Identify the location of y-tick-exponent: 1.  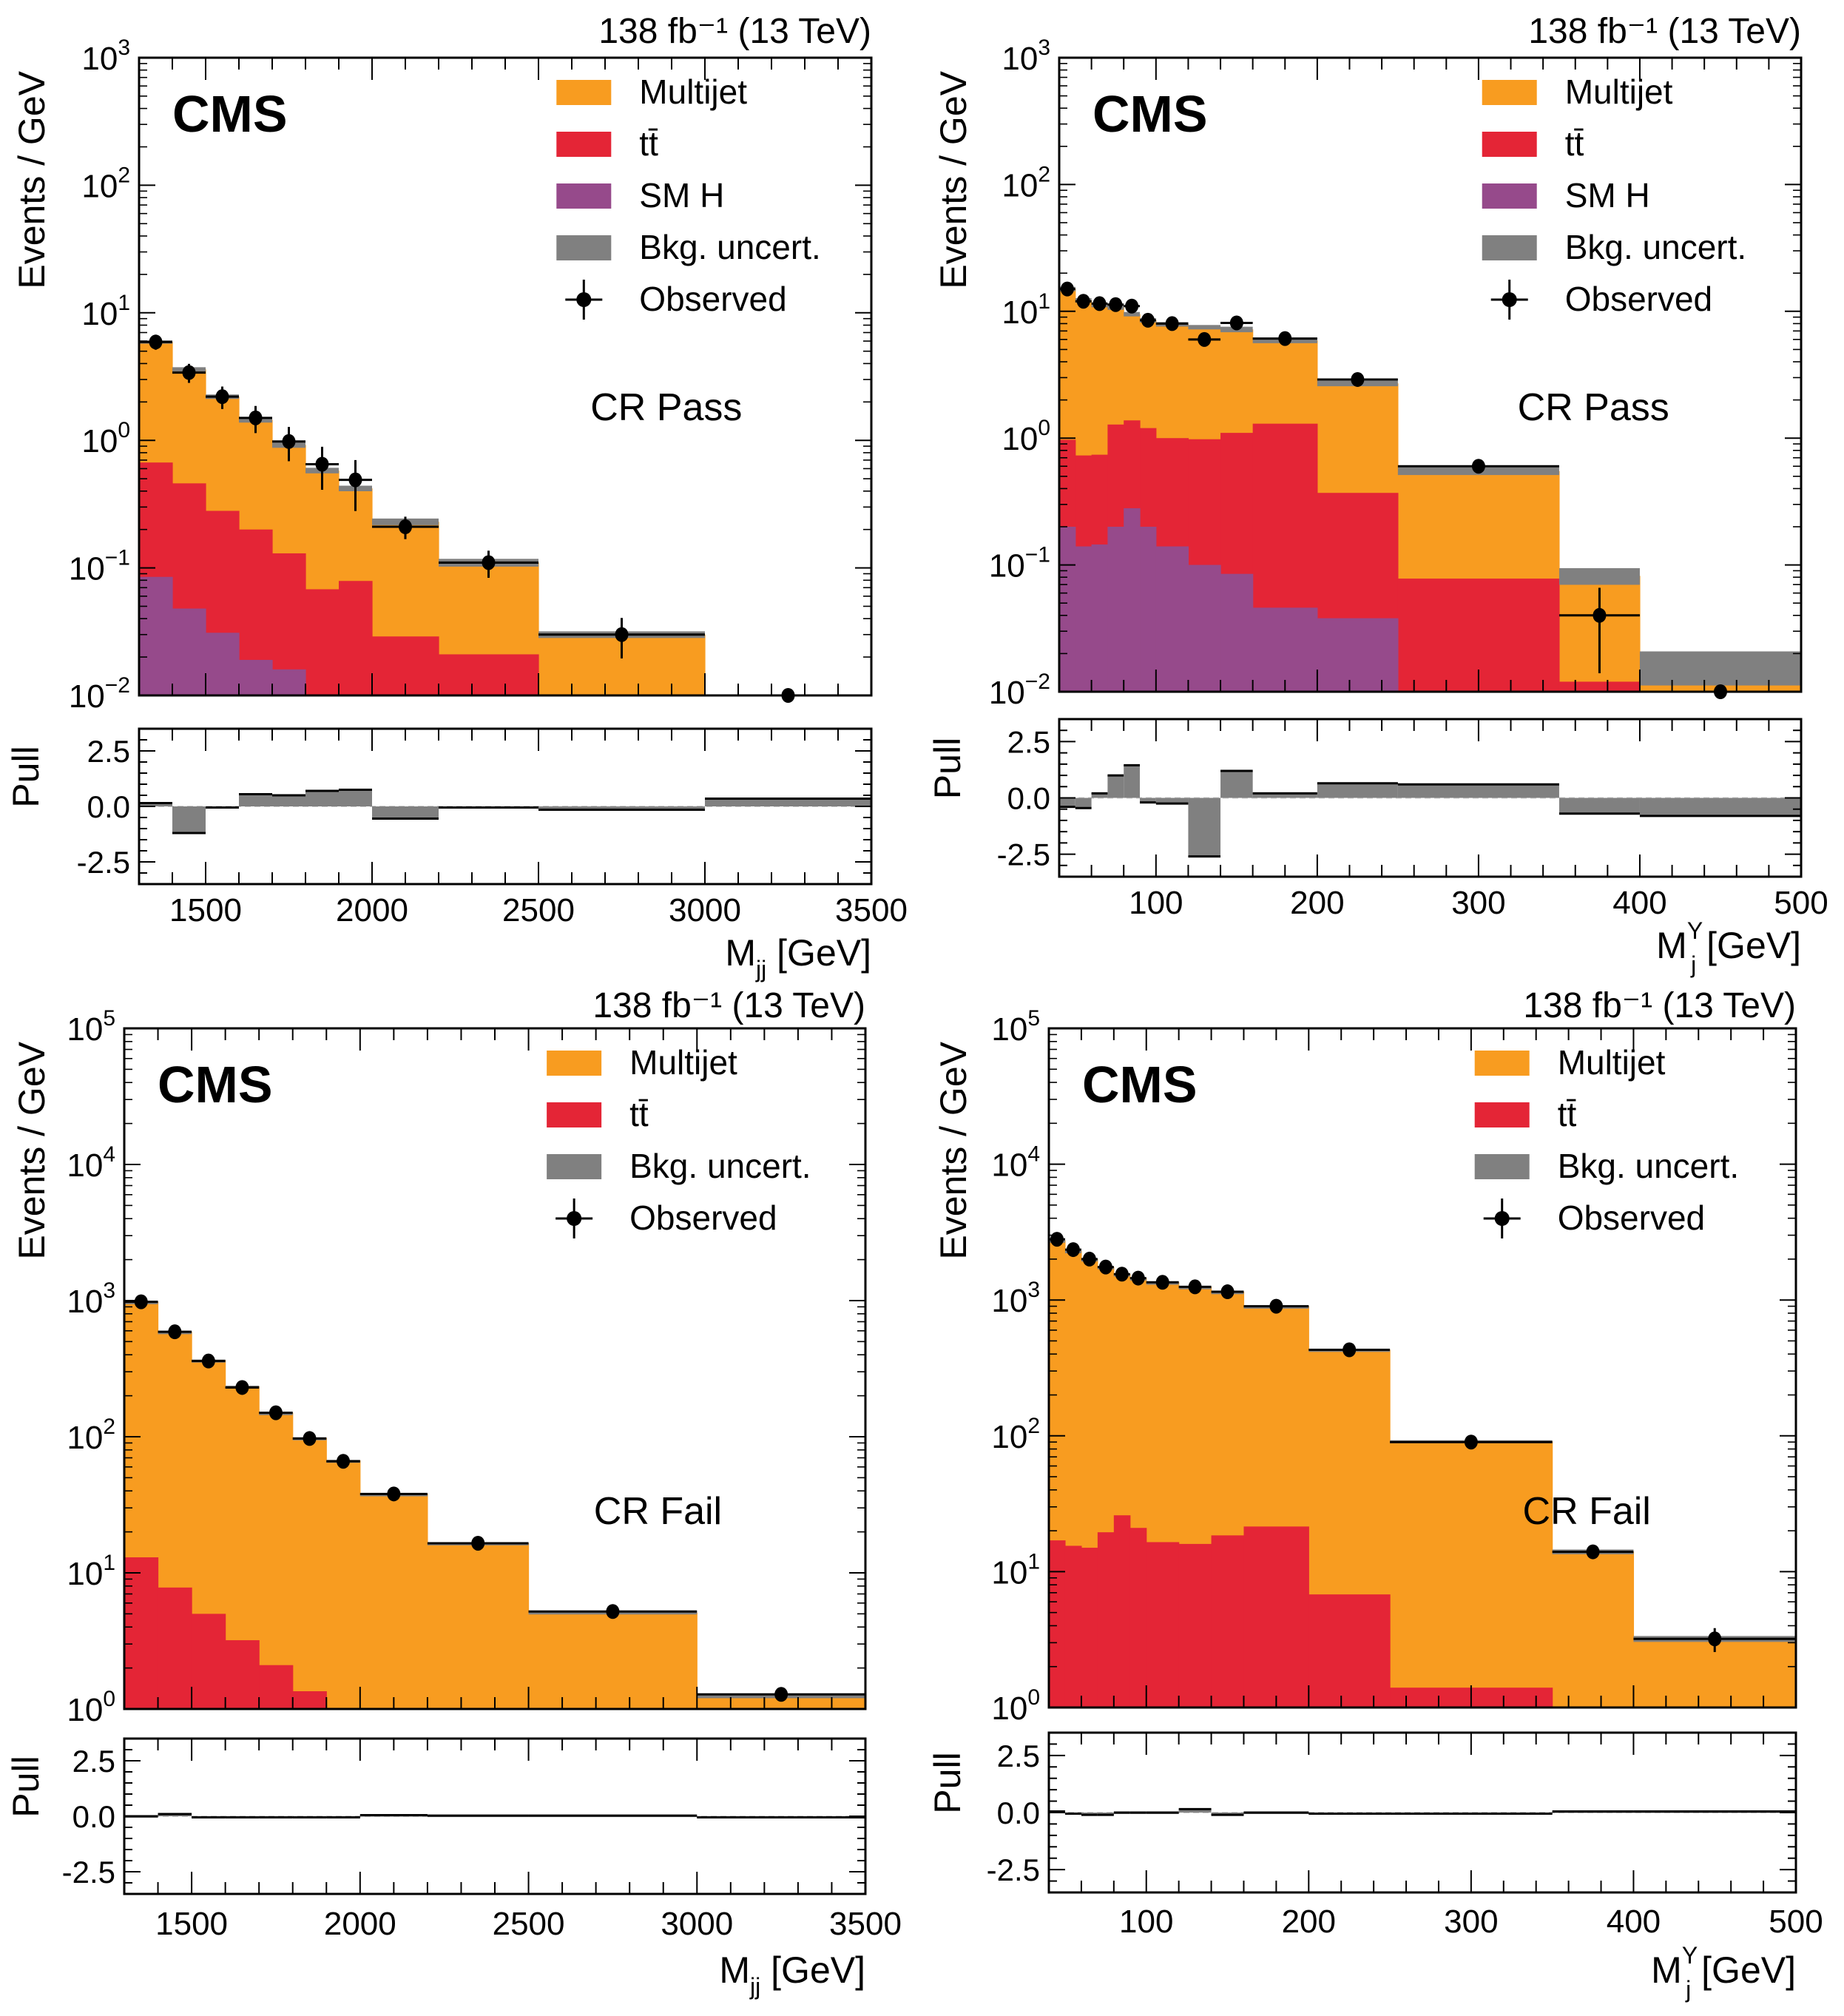
(124, 303).